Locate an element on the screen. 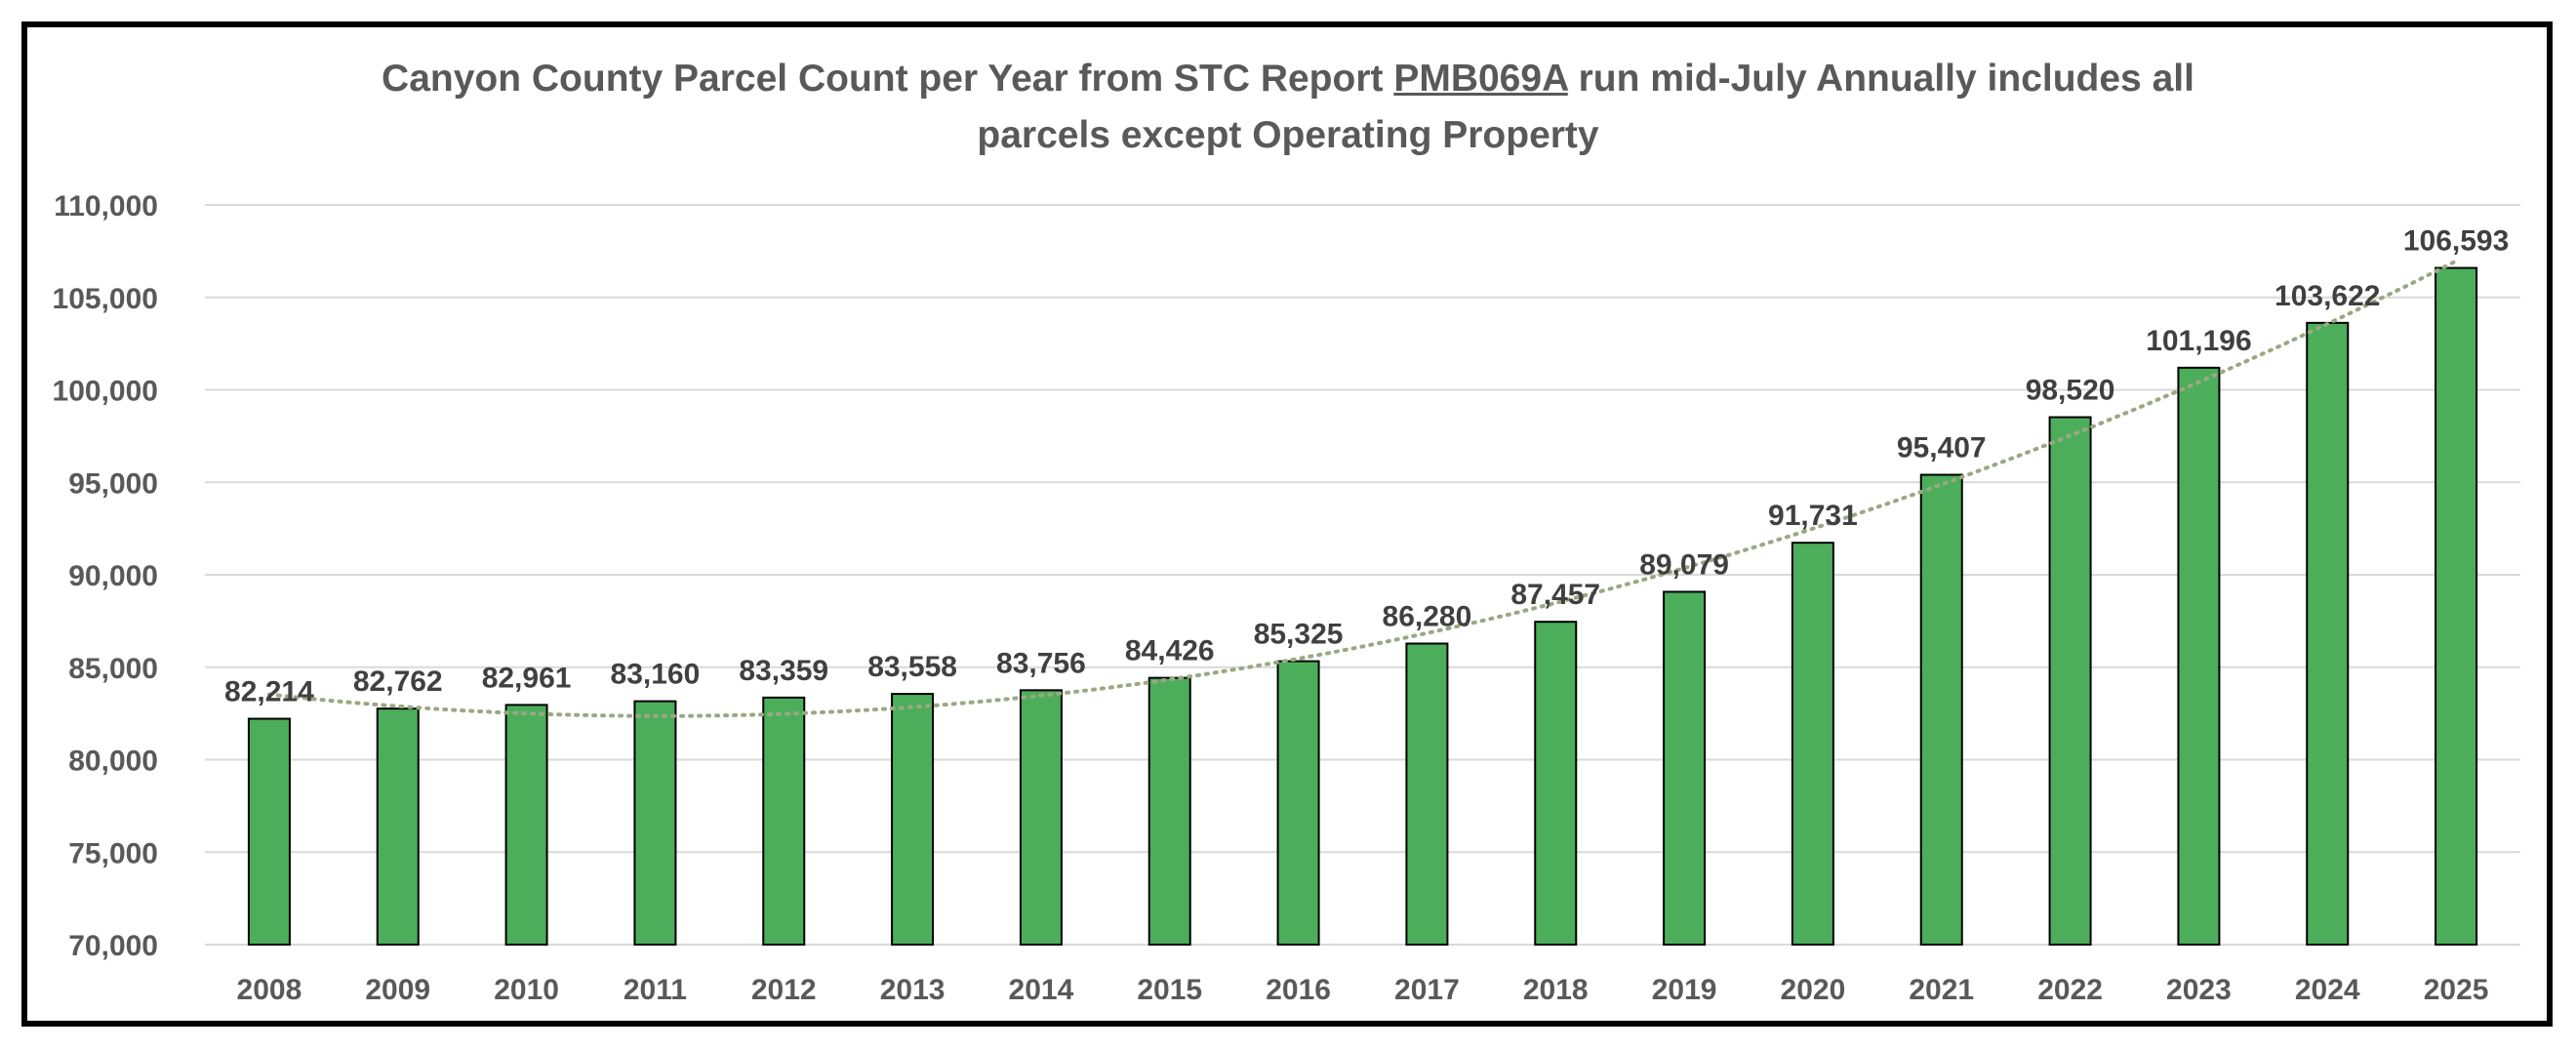 The image size is (2576, 1050). x-tick-2020: 2020 is located at coordinates (1813, 990).